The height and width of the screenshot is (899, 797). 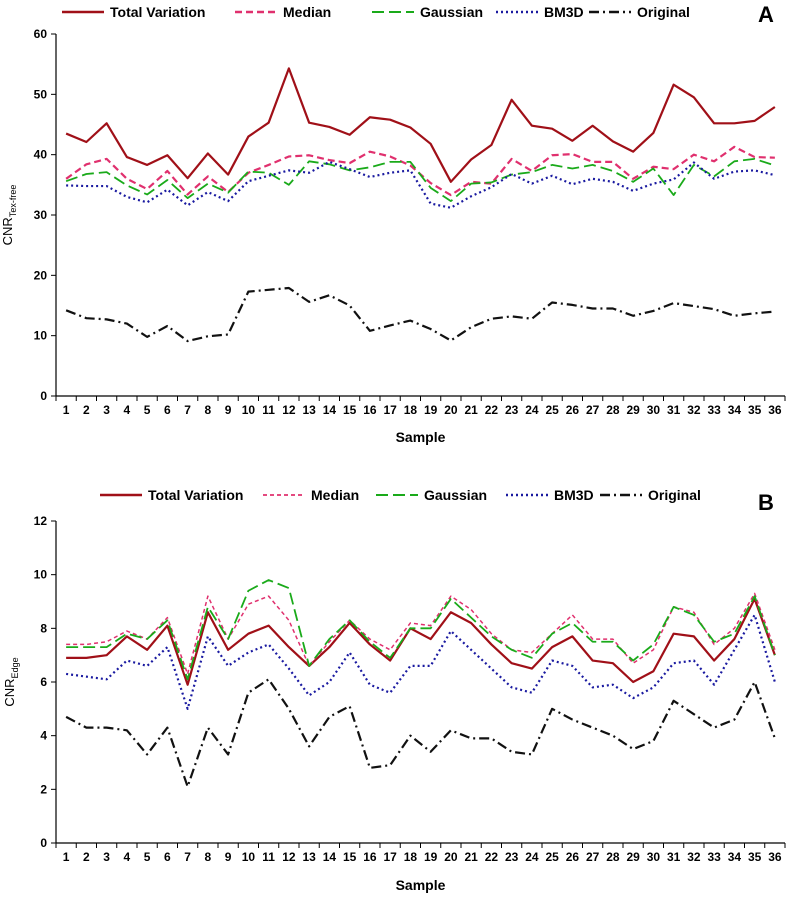 I want to click on y-tick-label: 40, so click(x=41, y=155).